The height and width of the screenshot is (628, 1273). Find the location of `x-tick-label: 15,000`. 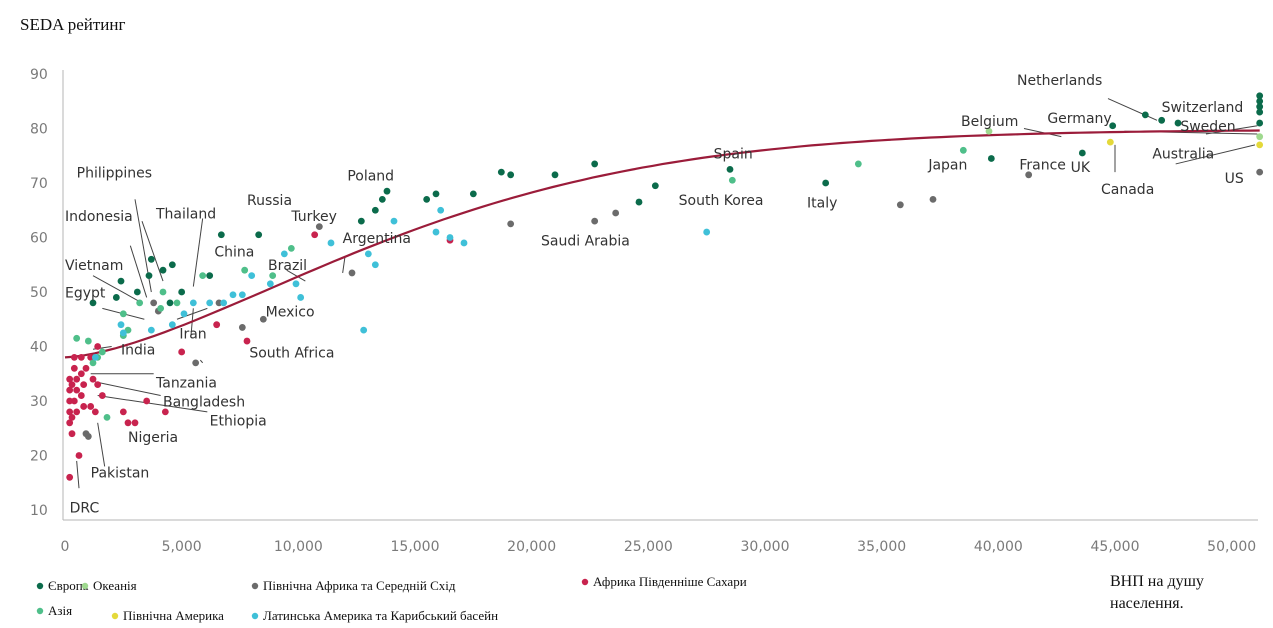

x-tick-label: 15,000 is located at coordinates (415, 547).